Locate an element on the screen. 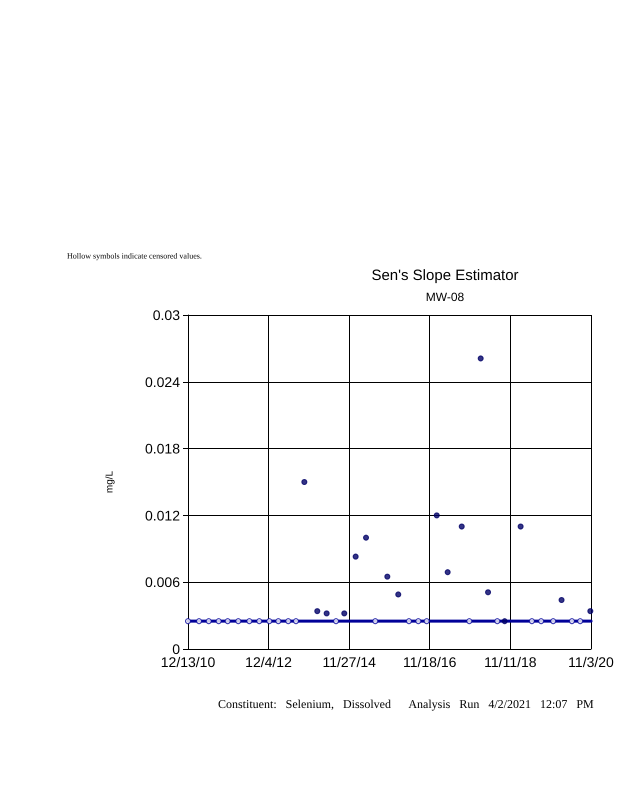 The image size is (618, 800). chart-subtitle: MW-08 is located at coordinates (445, 297).